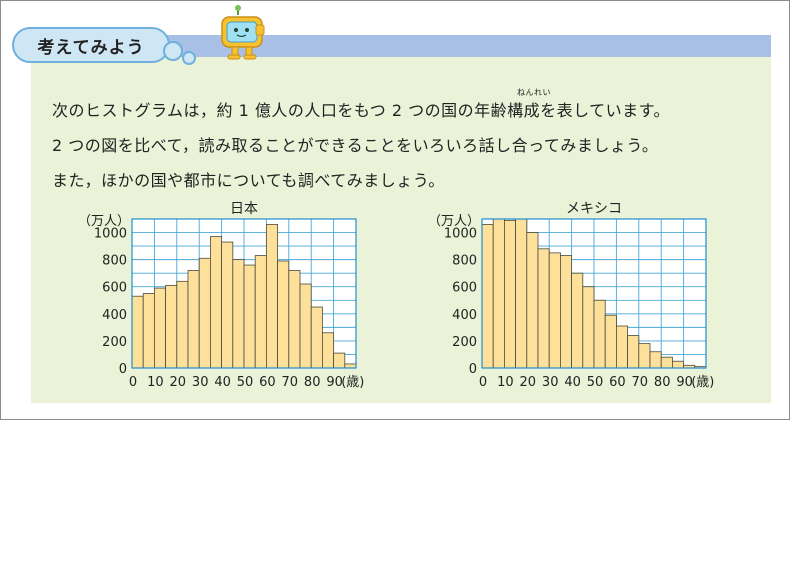 The width and height of the screenshot is (790, 578). What do you see at coordinates (464, 288) in the screenshot?
I see `mexico-y-tick-label: 600` at bounding box center [464, 288].